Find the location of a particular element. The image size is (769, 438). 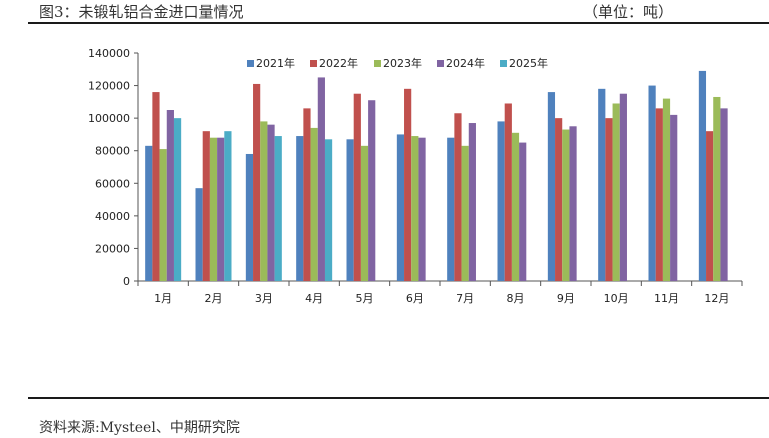

y-tick-label: 100000 is located at coordinates (109, 118).